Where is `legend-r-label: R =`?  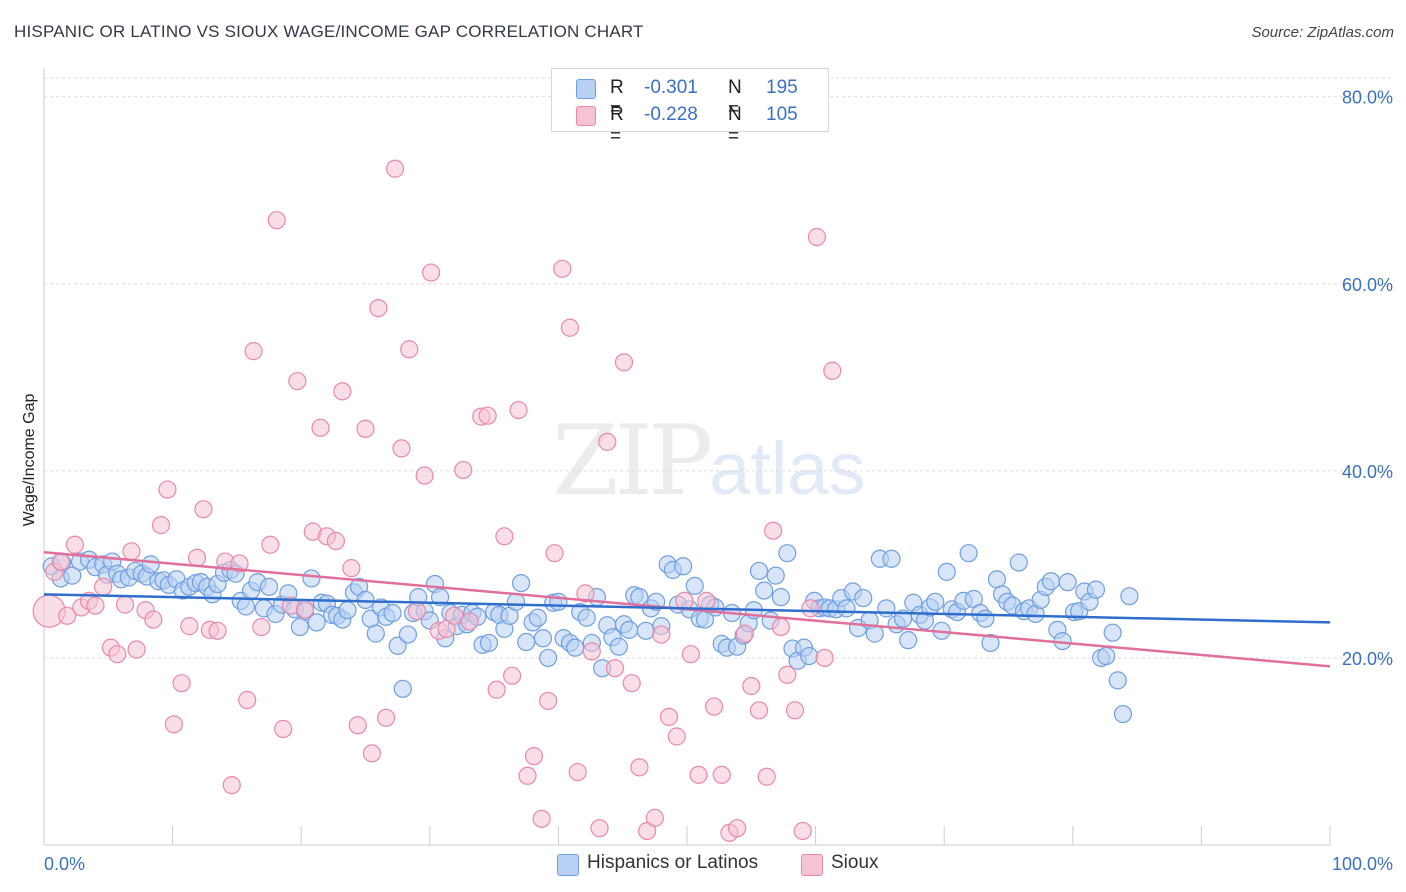
legend-r-label: R = is located at coordinates (617, 125).